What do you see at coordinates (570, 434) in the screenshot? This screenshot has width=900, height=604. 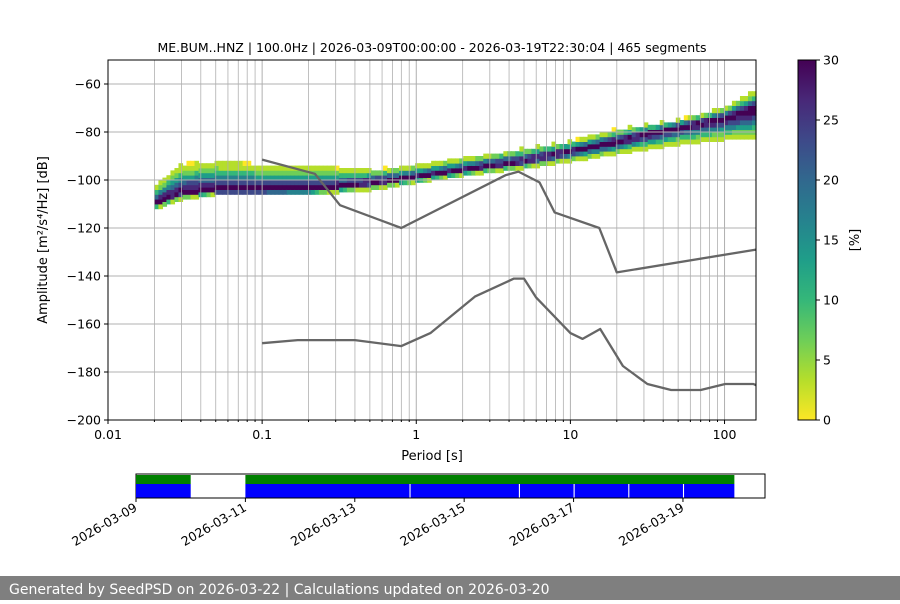 I see `x-tick-label: 10` at bounding box center [570, 434].